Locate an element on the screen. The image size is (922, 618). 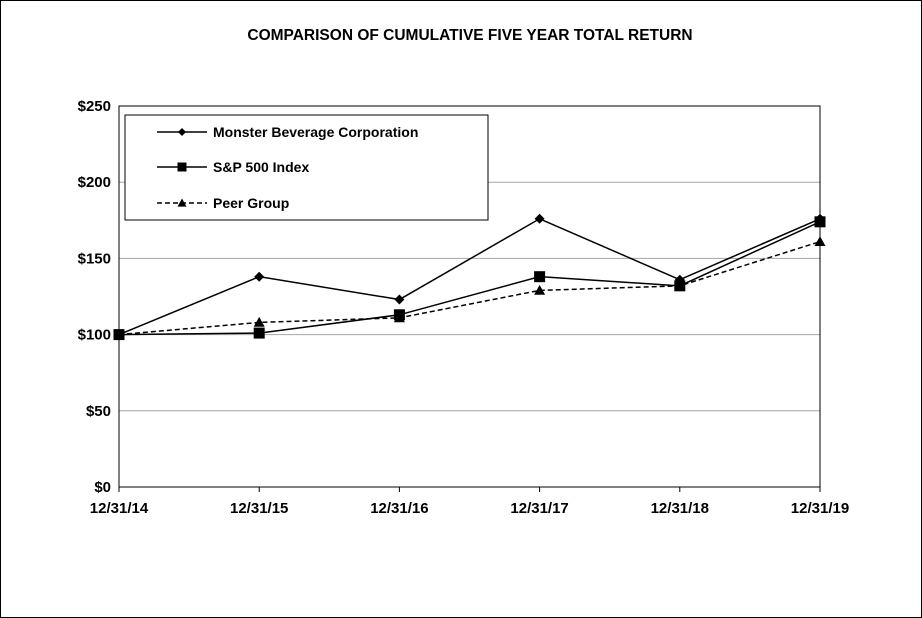
legend-label: Peer Group is located at coordinates (251, 203).